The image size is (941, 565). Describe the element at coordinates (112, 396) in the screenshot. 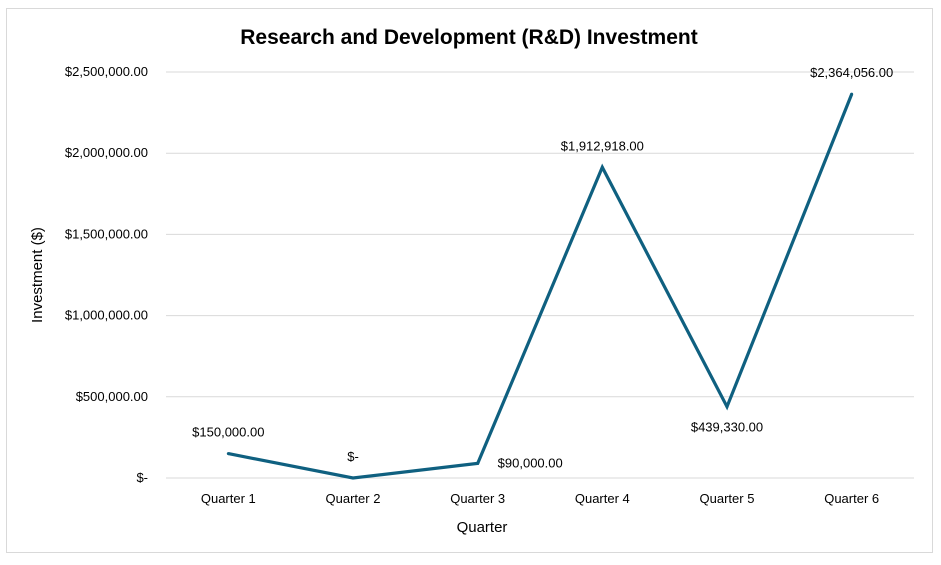

I see `y-tick-label: $500,000.00` at that location.